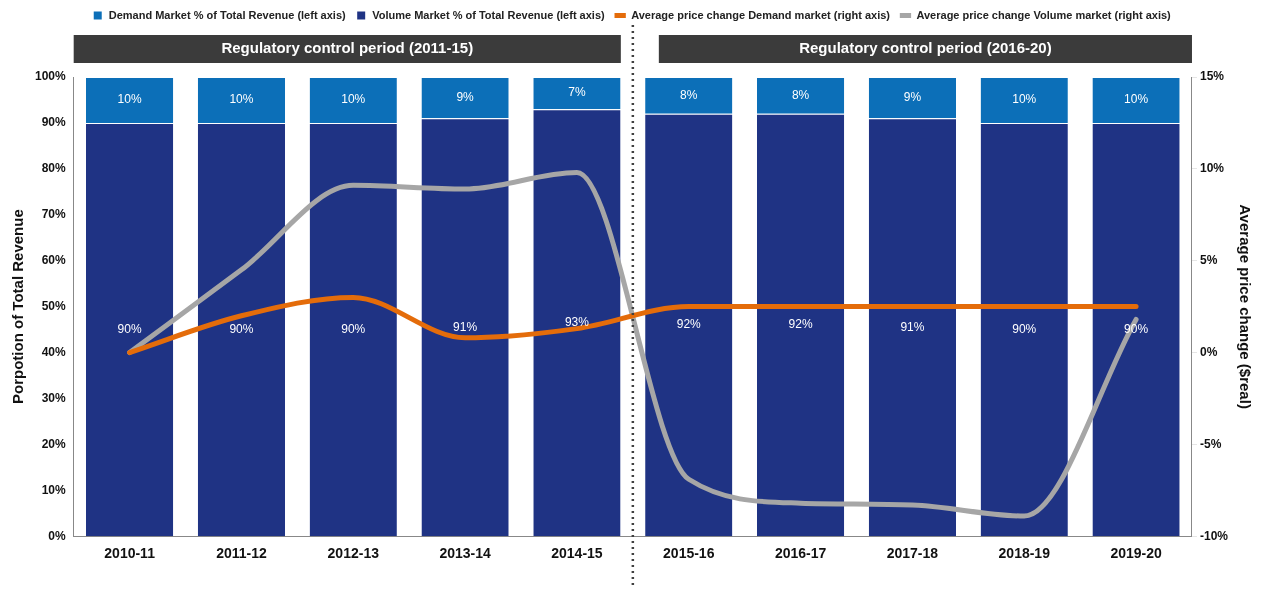 The height and width of the screenshot is (591, 1265). What do you see at coordinates (1212, 76) in the screenshot?
I see `y2-tick-label: 15%` at bounding box center [1212, 76].